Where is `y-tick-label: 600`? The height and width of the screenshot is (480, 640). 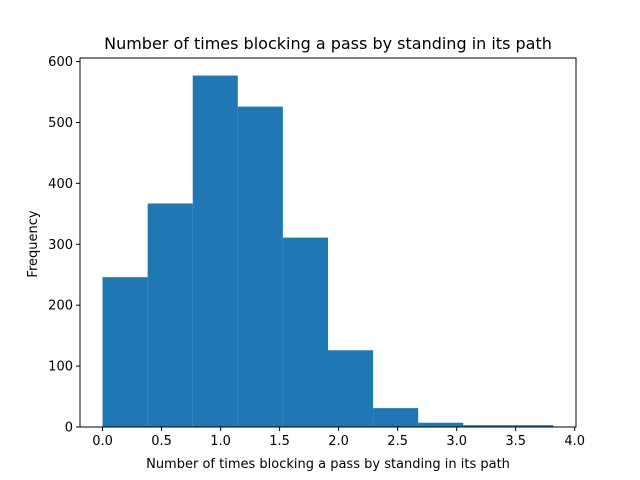
y-tick-label: 600 is located at coordinates (60, 62).